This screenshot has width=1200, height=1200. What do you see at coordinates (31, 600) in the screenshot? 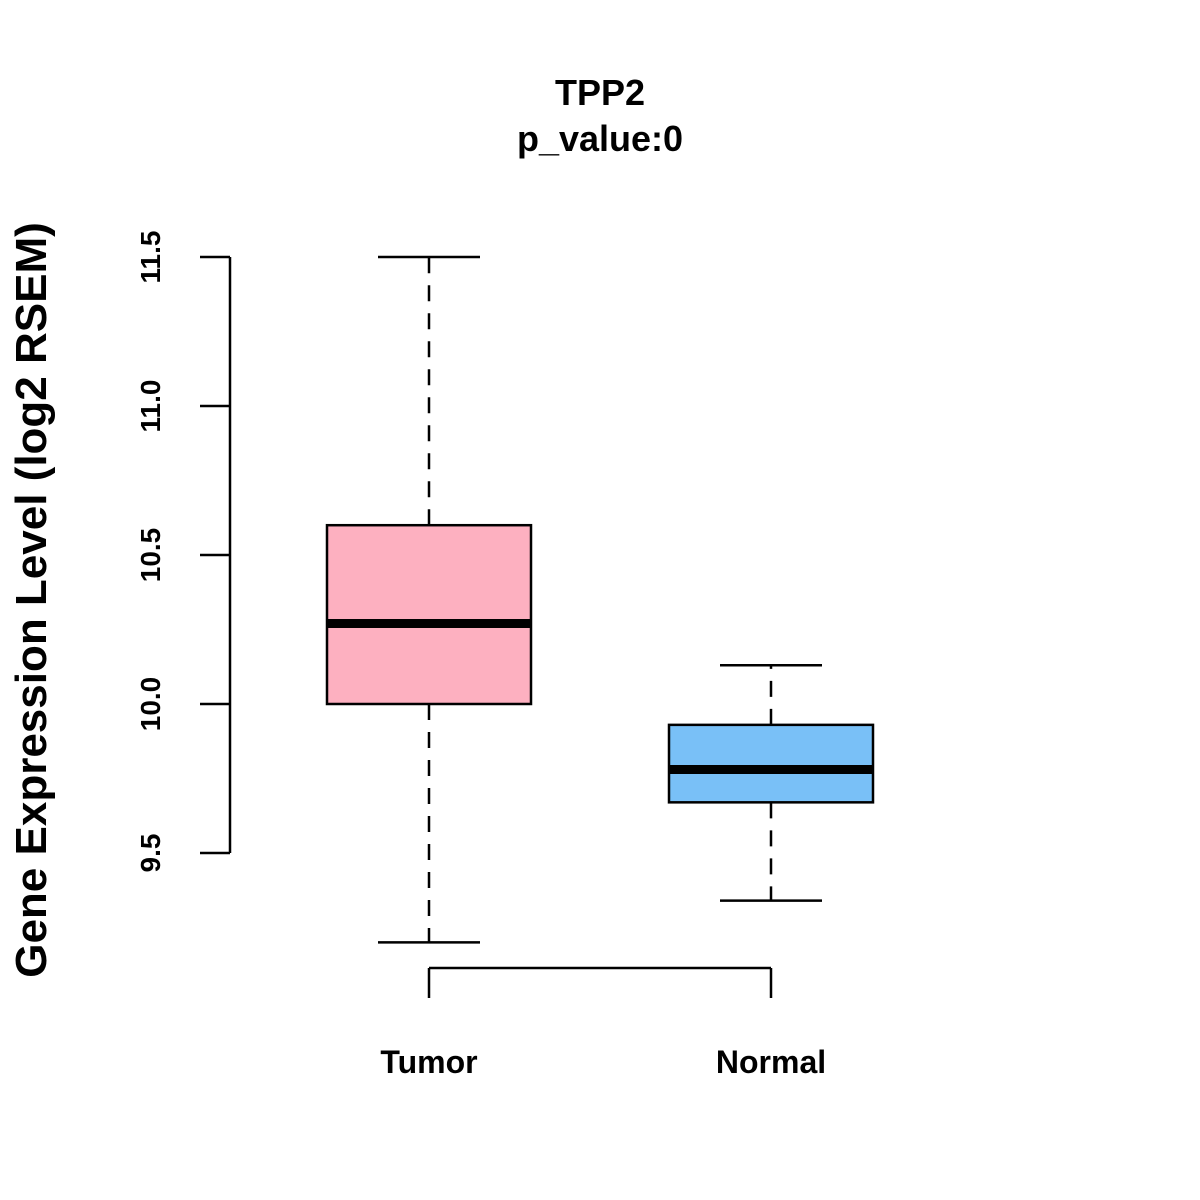
I see `y-axis-label: Gene Expression Level (log2 RSEM)` at bounding box center [31, 600].